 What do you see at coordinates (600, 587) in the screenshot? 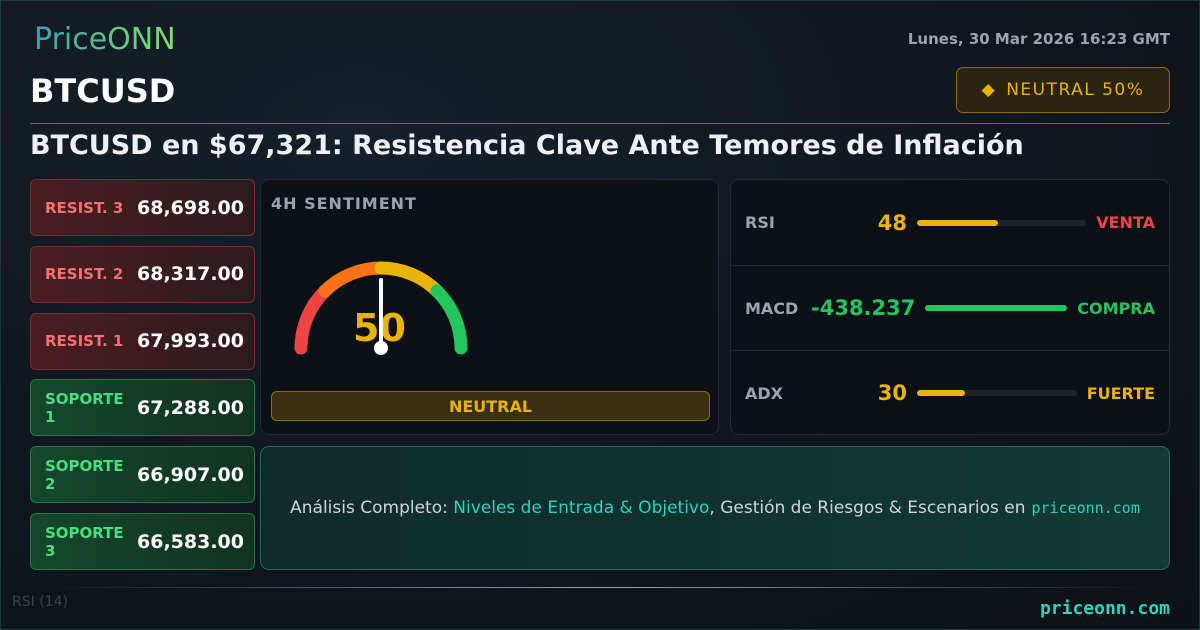
I see `footer-divider` at bounding box center [600, 587].